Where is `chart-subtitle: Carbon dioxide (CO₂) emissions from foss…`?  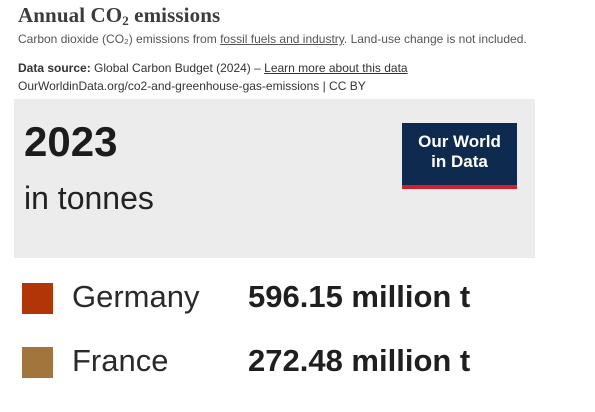 chart-subtitle: Carbon dioxide (CO₂) emissions from foss… is located at coordinates (272, 39).